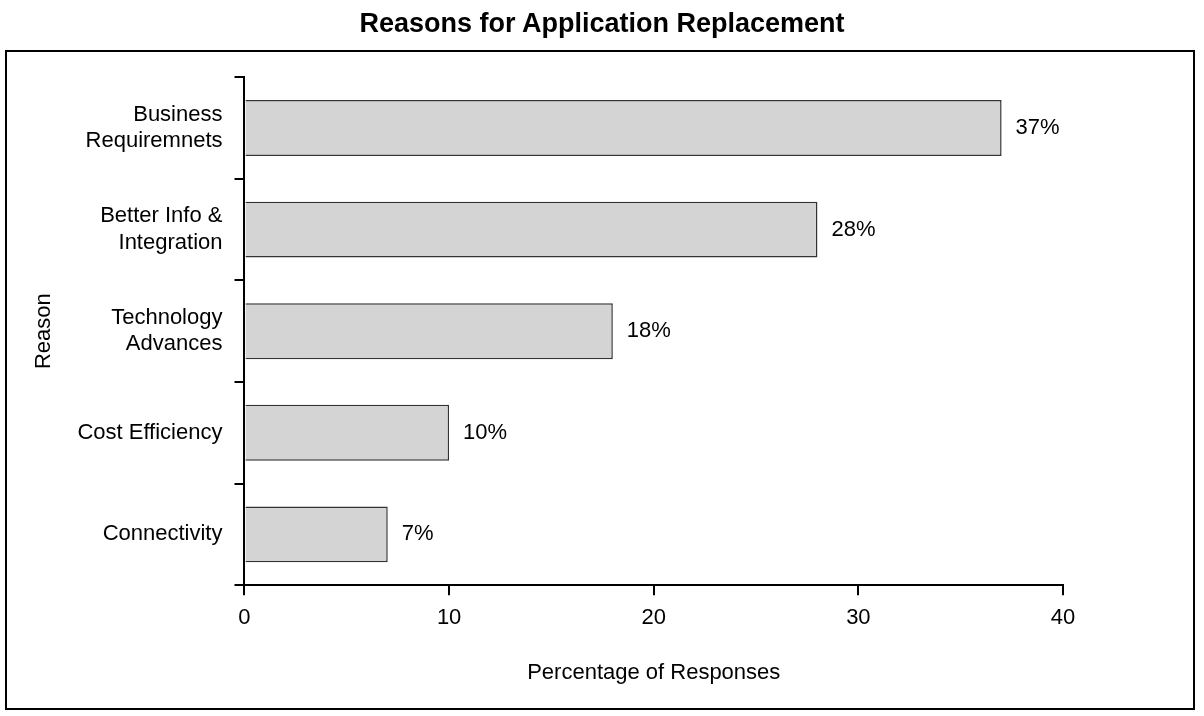 This screenshot has height=716, width=1204. Describe the element at coordinates (648, 330) in the screenshot. I see `data-label: 18%` at that location.